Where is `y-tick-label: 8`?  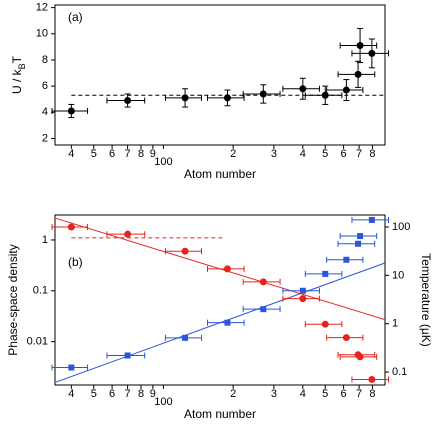 y-tick-label: 8 is located at coordinates (45, 60).